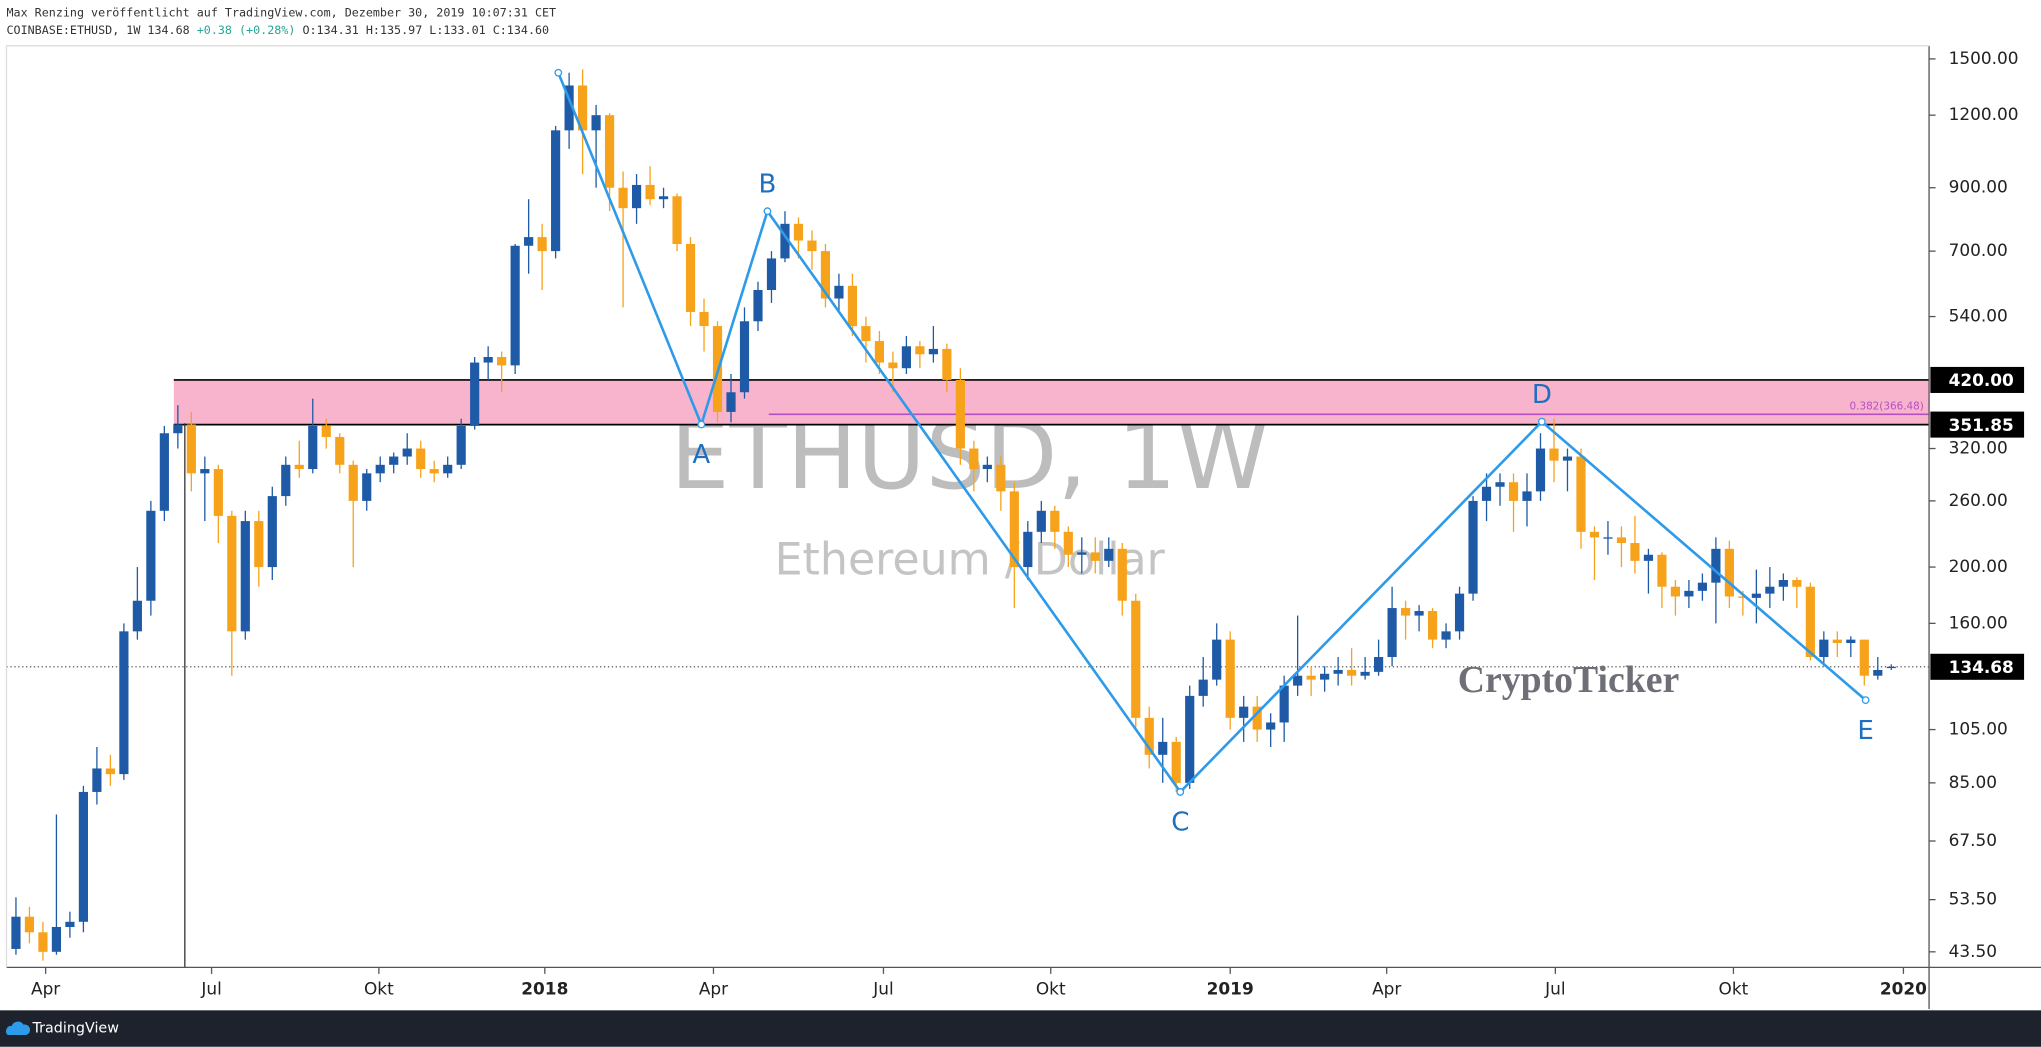 The width and height of the screenshot is (2041, 1047). What do you see at coordinates (1973, 899) in the screenshot?
I see `y-tick-label: 53.50` at bounding box center [1973, 899].